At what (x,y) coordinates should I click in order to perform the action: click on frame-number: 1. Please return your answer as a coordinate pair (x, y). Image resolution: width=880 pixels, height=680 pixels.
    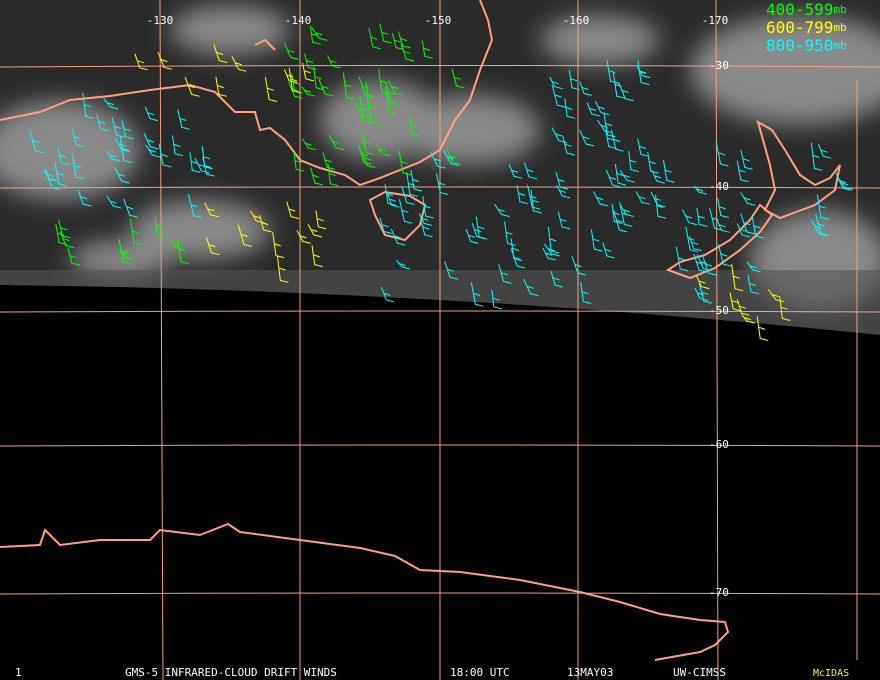
    Looking at the image, I should click on (18, 672).